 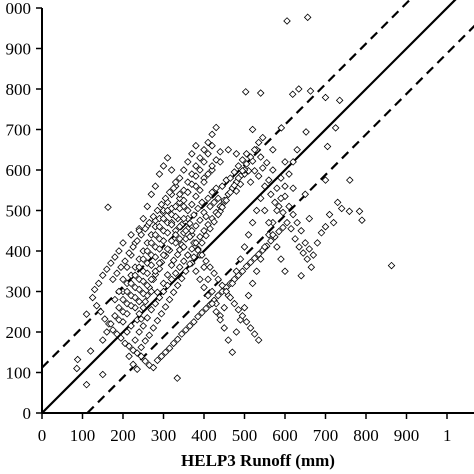 I want to click on x-axis-title: HELP3 Runoff (mm), so click(x=258, y=460).